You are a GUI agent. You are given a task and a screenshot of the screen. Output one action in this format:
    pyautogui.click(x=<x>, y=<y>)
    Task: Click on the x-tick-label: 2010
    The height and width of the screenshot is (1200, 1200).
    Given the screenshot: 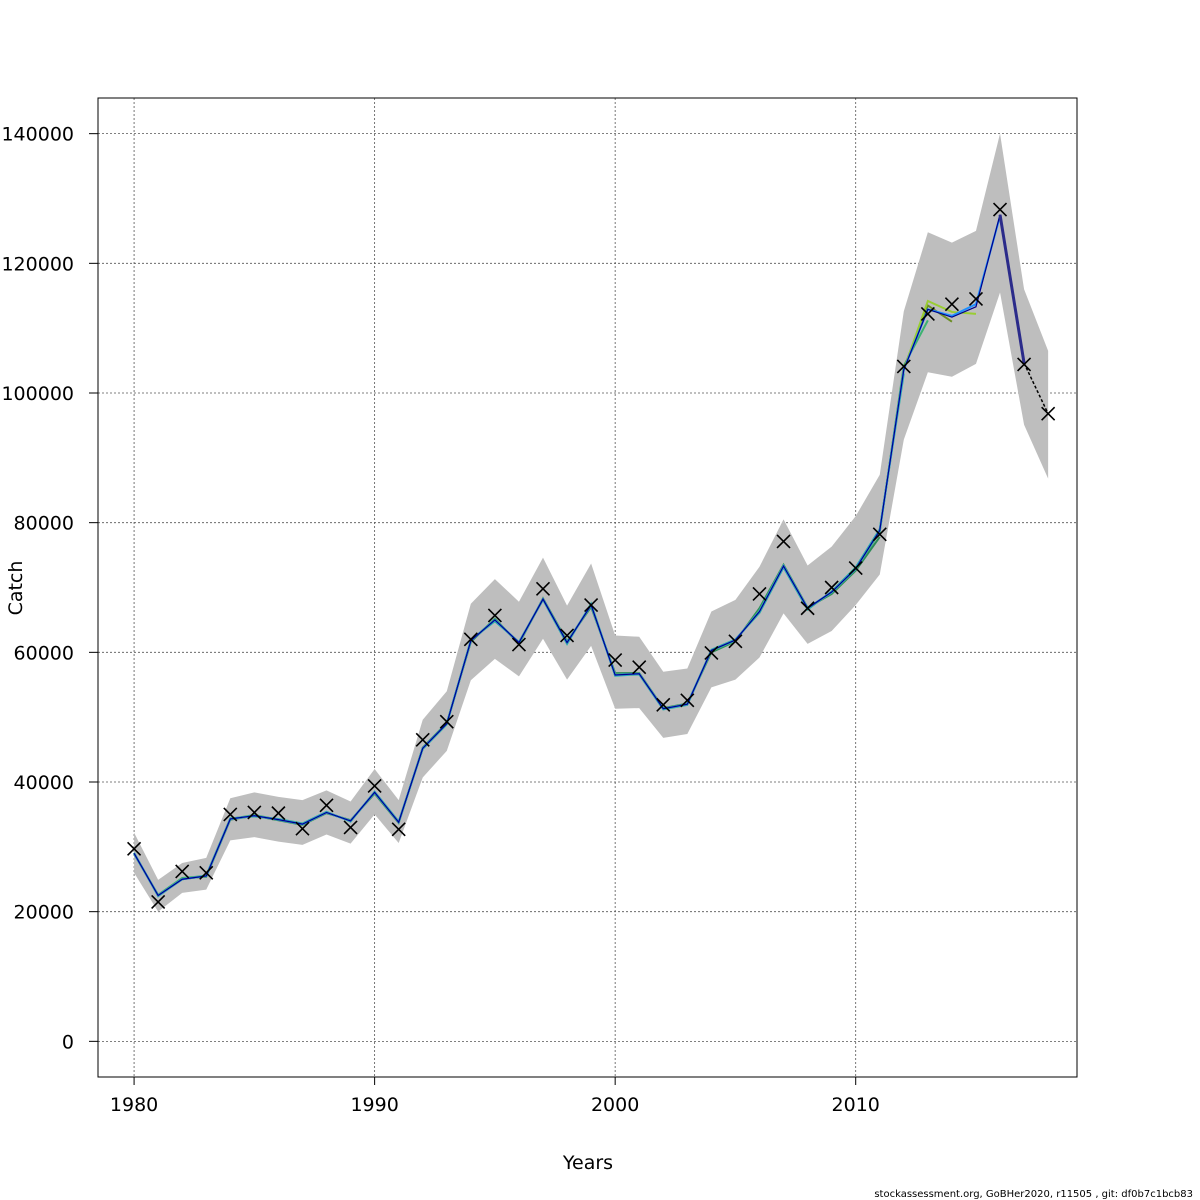 What is the action you would take?
    pyautogui.click(x=856, y=1105)
    